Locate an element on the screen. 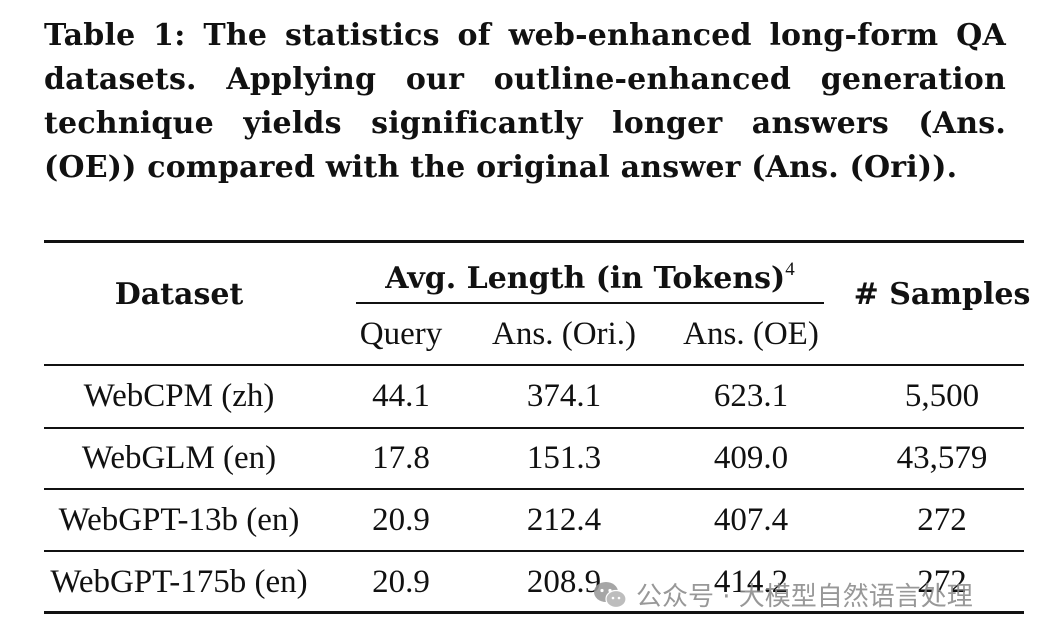  watermark: 公众号 · 大模型自然语言处理 is located at coordinates (782, 594).